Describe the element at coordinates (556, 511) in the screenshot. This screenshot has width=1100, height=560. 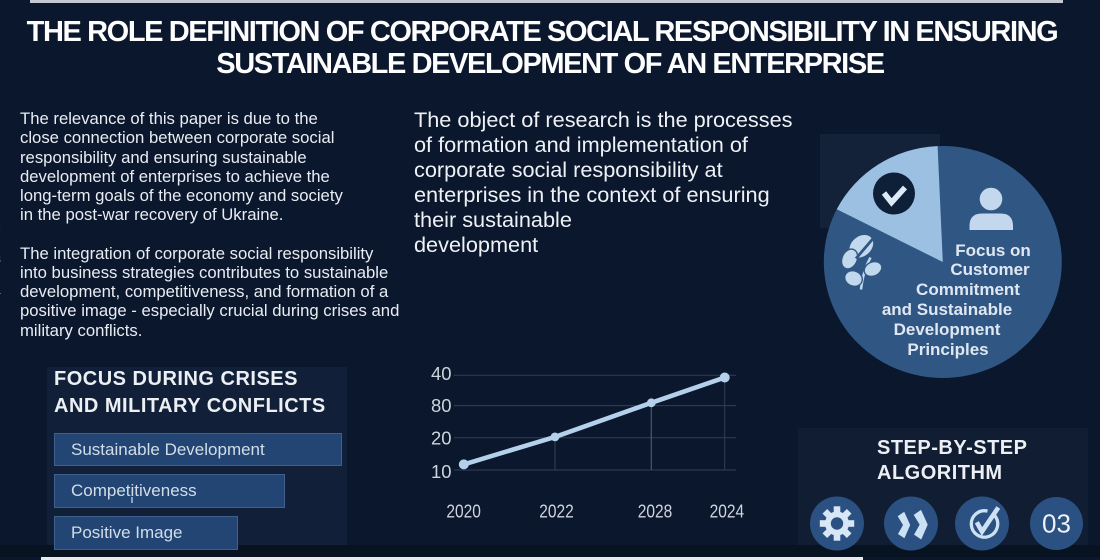
I see `svg-text: 2022` at that location.